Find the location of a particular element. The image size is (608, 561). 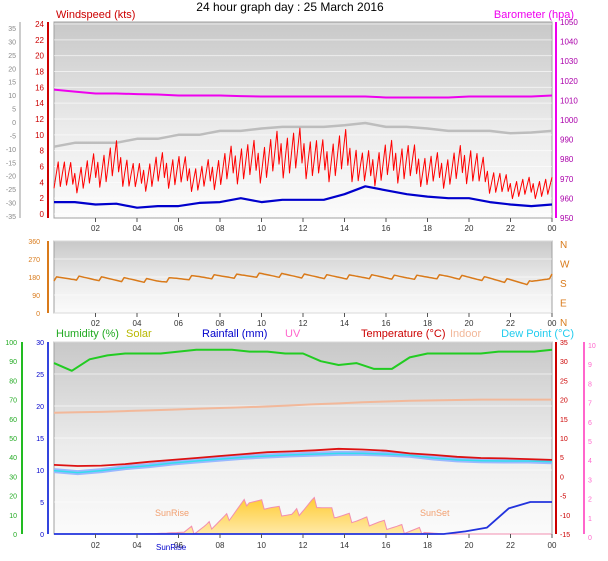

windspeed-legend: Windspeed (kts) is located at coordinates (95, 15).